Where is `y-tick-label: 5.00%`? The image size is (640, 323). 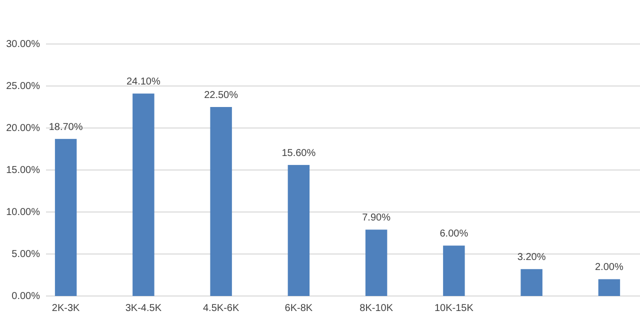 y-tick-label: 5.00% is located at coordinates (26, 254).